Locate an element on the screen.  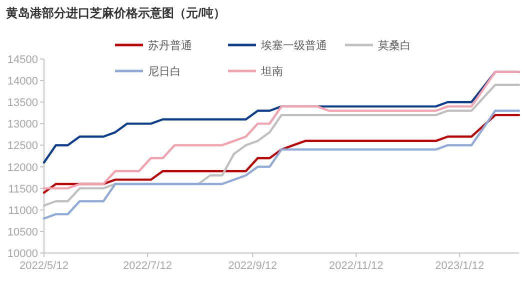
legend-label: 尼日白 is located at coordinates (164, 72).